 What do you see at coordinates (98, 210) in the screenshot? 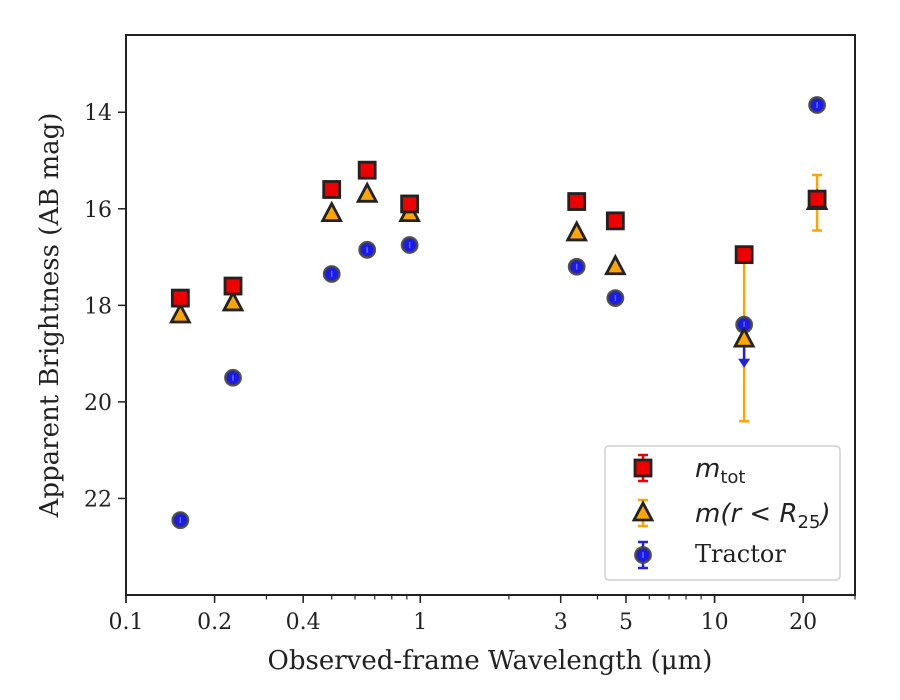
I see `y-tick-label: 16` at bounding box center [98, 210].